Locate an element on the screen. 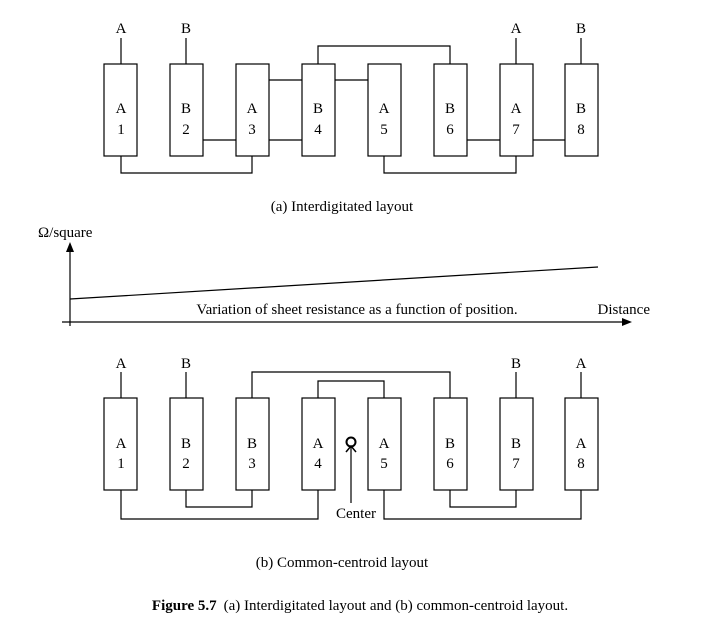  resistor-a3 is located at coordinates (252, 110).